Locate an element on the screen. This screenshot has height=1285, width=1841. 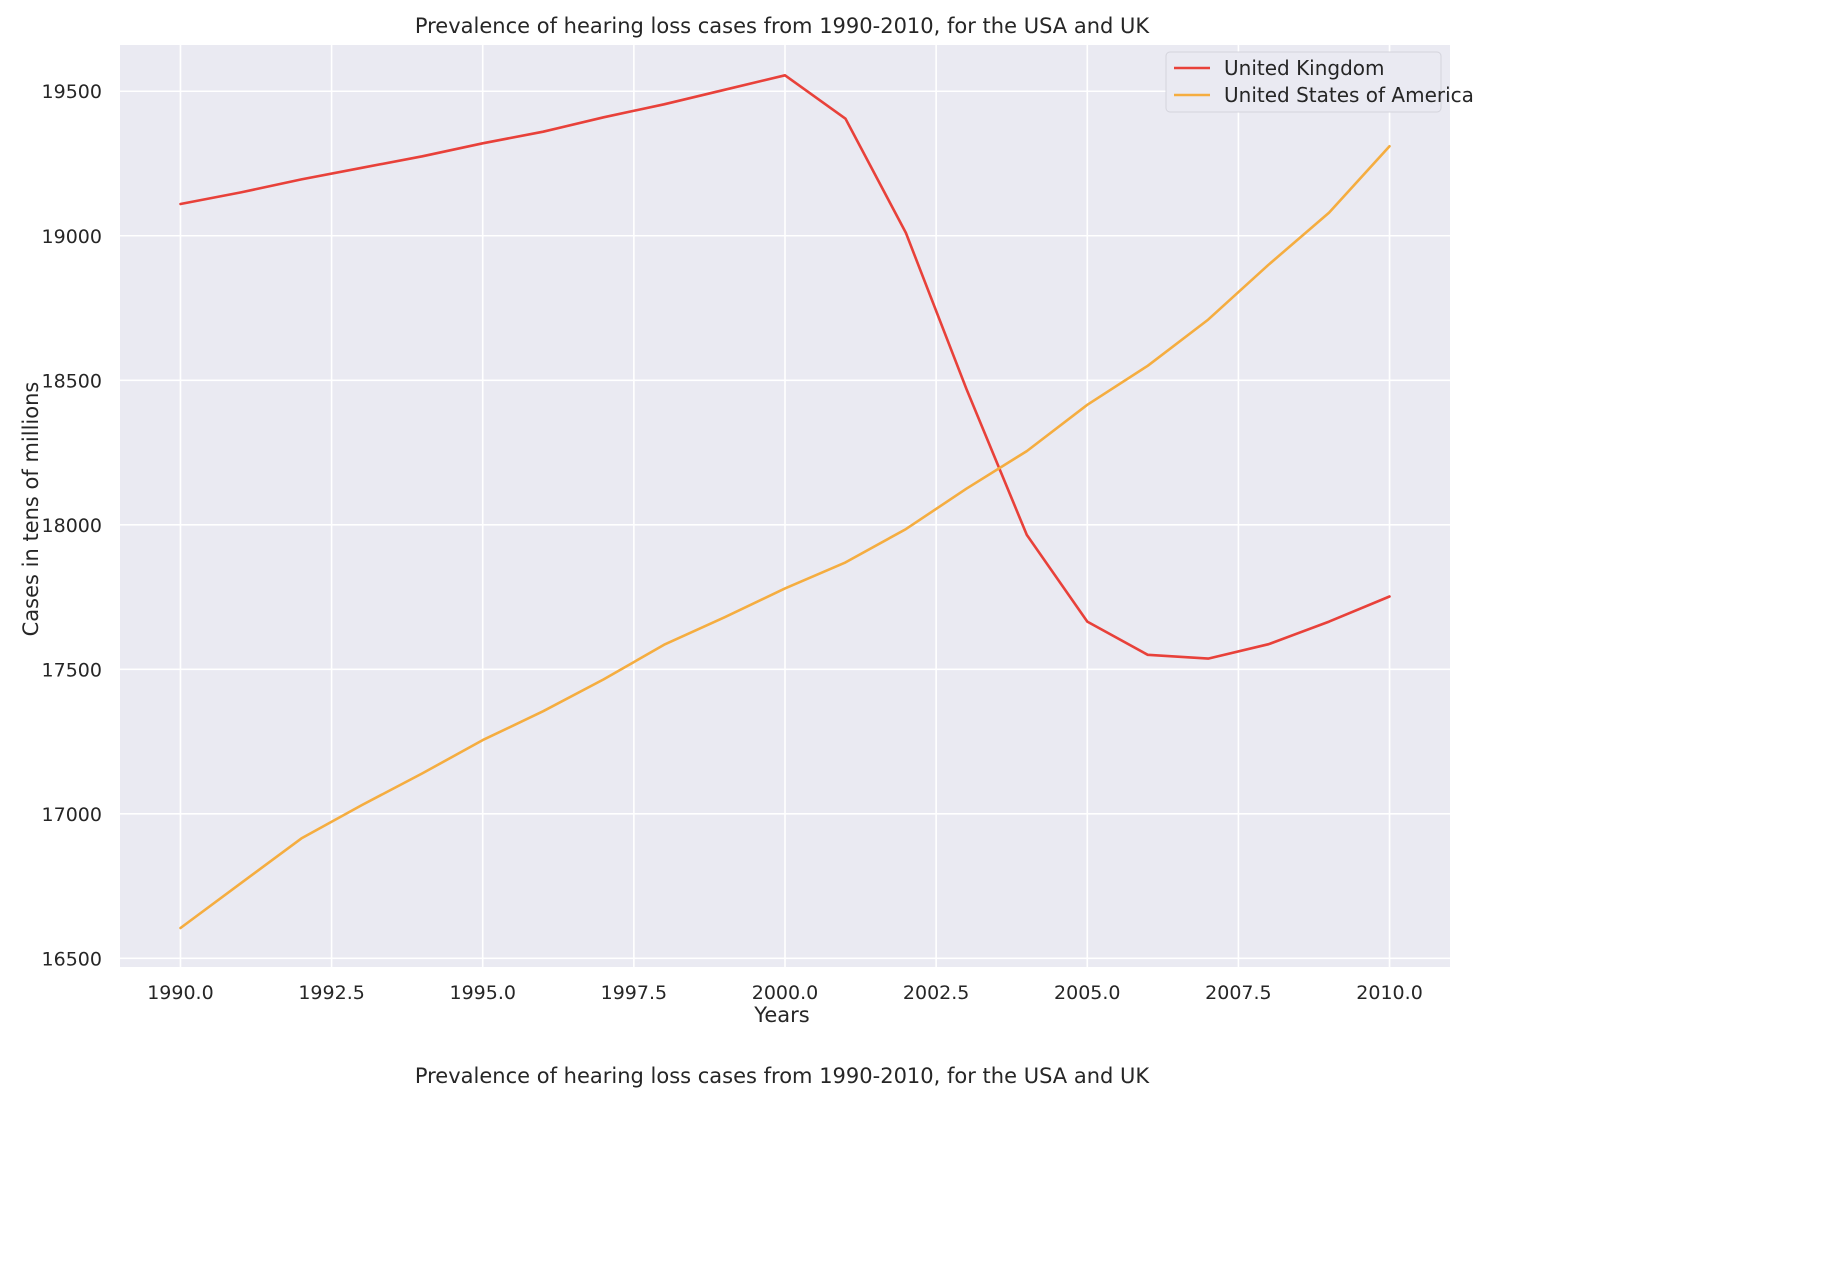
y-tick-label: 17500 is located at coordinates (72, 670).